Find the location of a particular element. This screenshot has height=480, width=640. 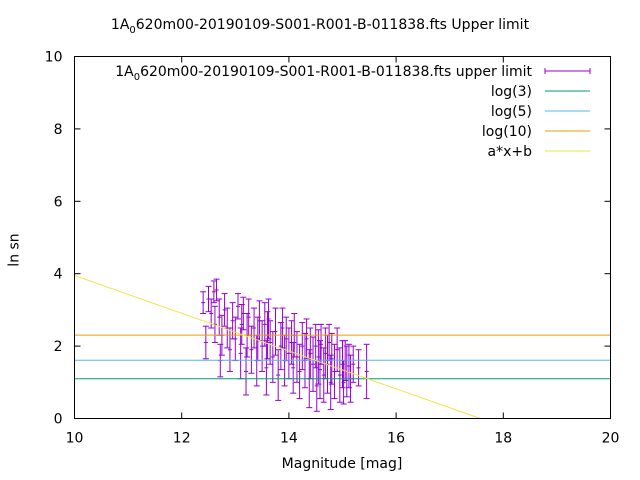

series-0-errorbars is located at coordinates (285, 345).